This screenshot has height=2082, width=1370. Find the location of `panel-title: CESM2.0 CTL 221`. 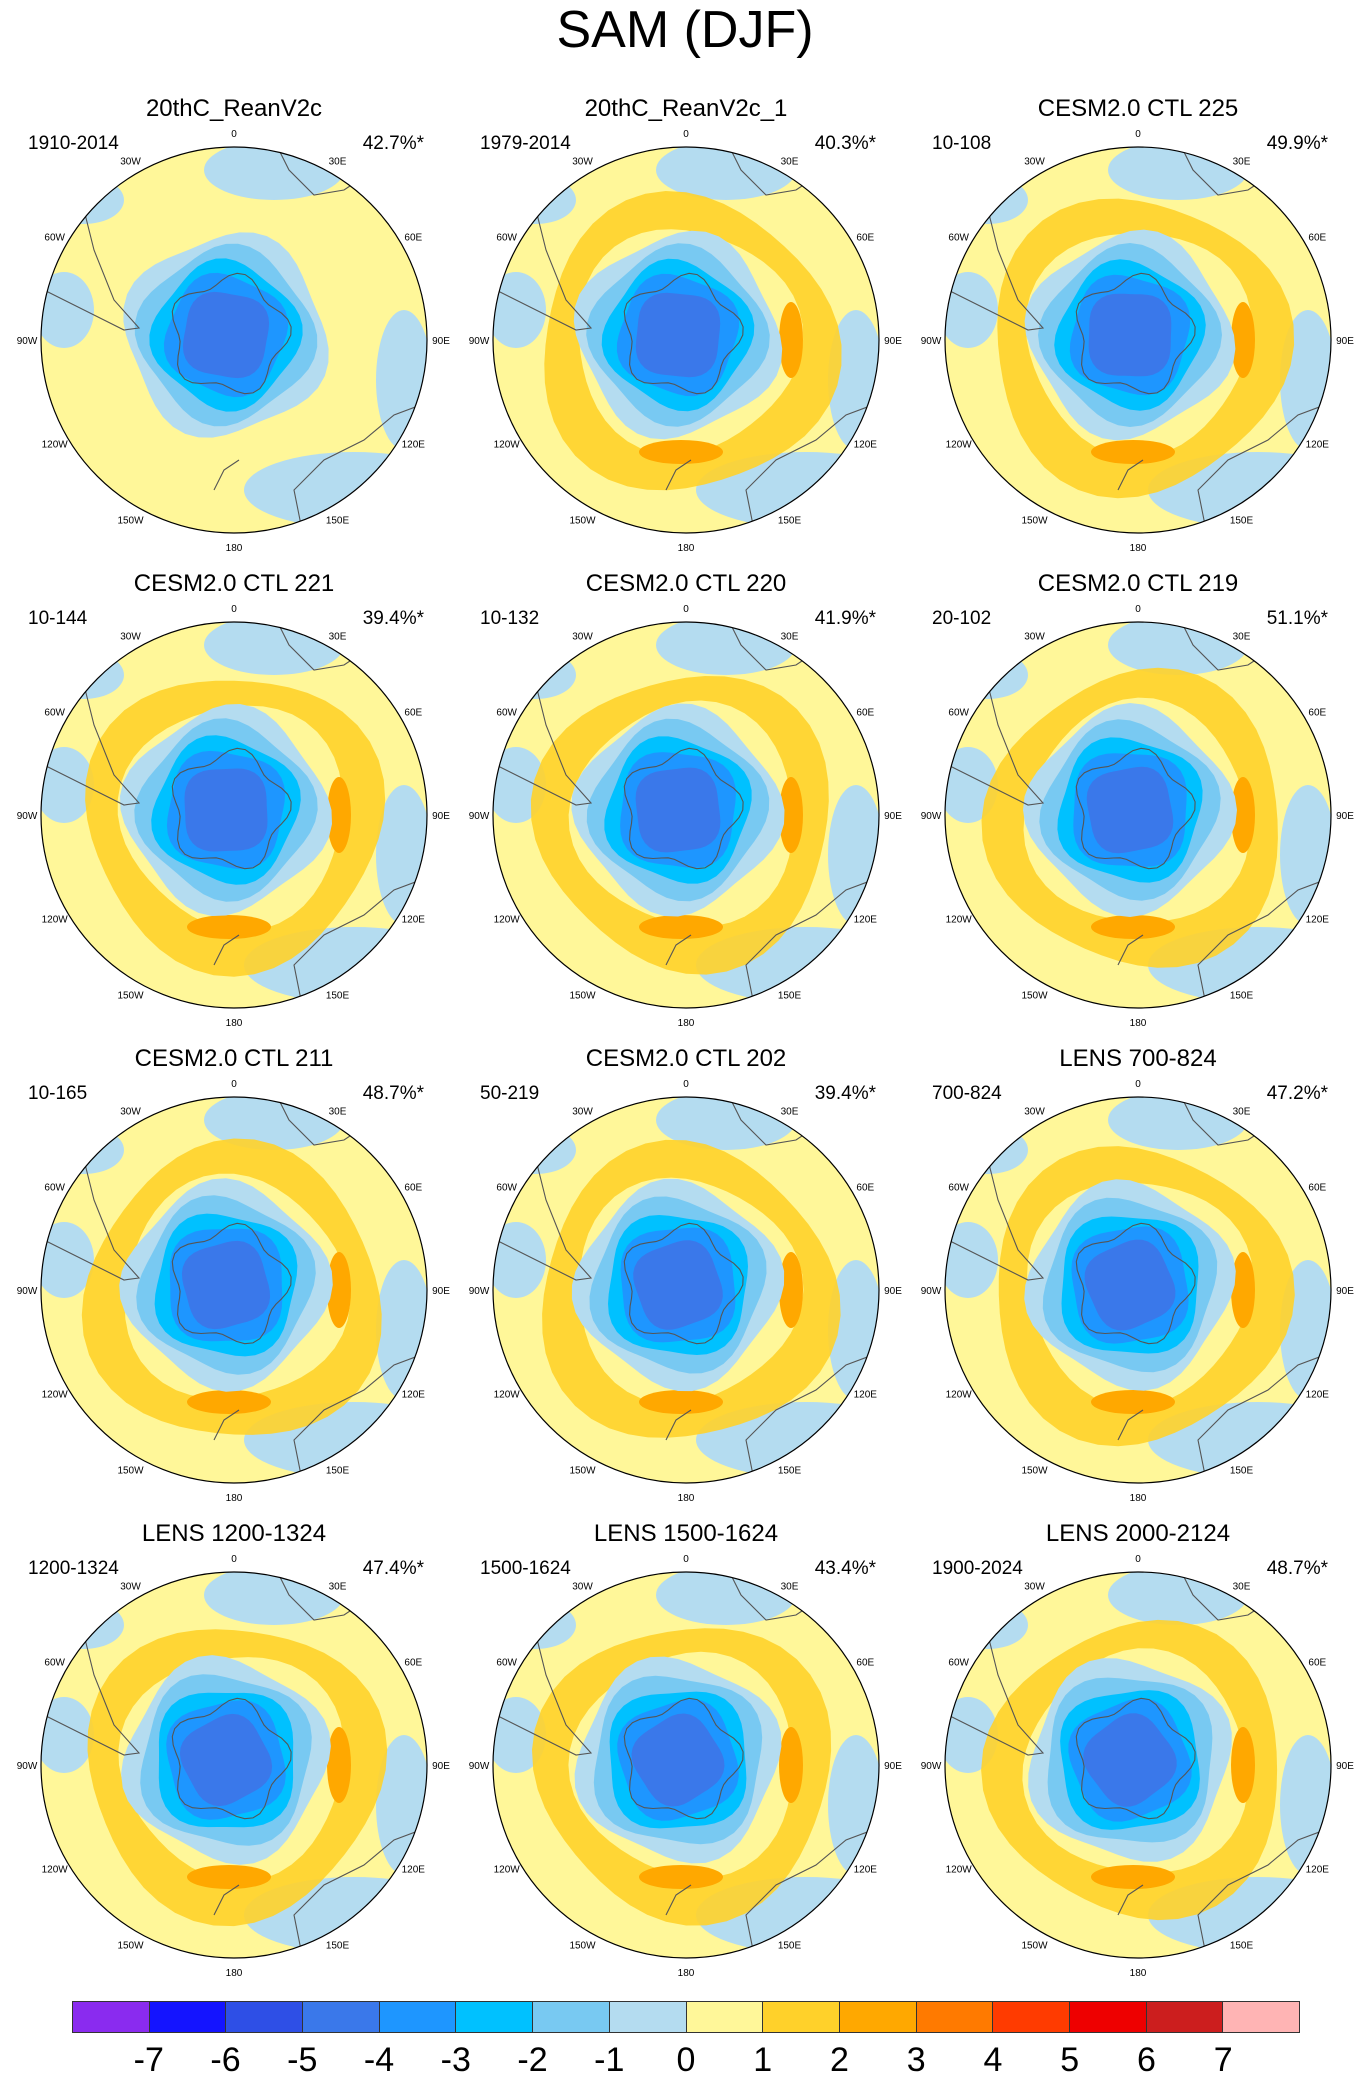

panel-title: CESM2.0 CTL 221 is located at coordinates (234, 583).